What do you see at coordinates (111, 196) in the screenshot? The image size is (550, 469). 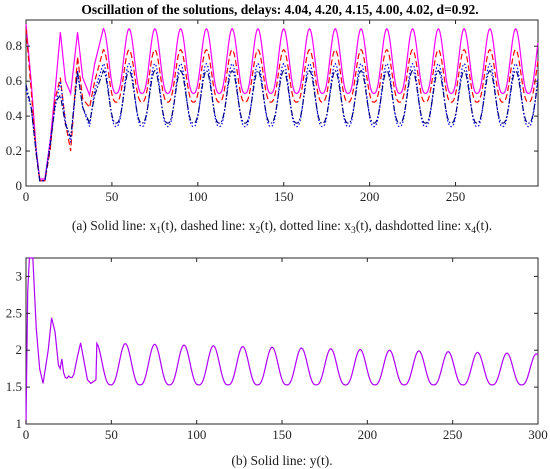 I see `panel-a-x-tick-label: 50` at bounding box center [111, 196].